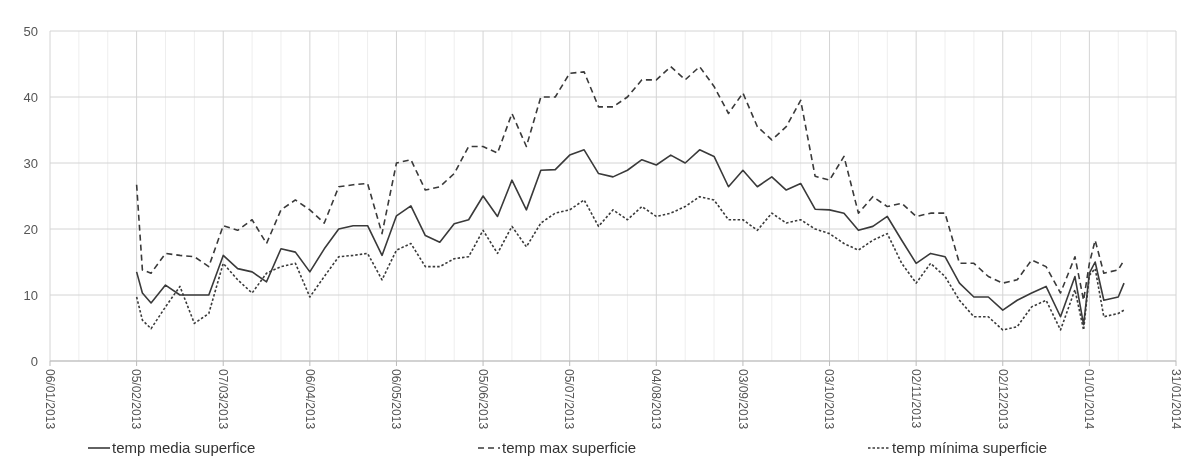 The image size is (1196, 470). Describe the element at coordinates (223, 399) in the screenshot. I see `x-tick-label: 07/03/2013` at that location.